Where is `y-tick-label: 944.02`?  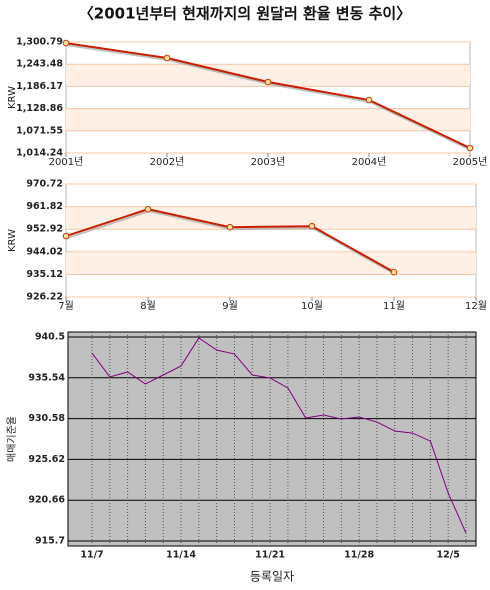
y-tick-label: 944.02 is located at coordinates (44, 251).